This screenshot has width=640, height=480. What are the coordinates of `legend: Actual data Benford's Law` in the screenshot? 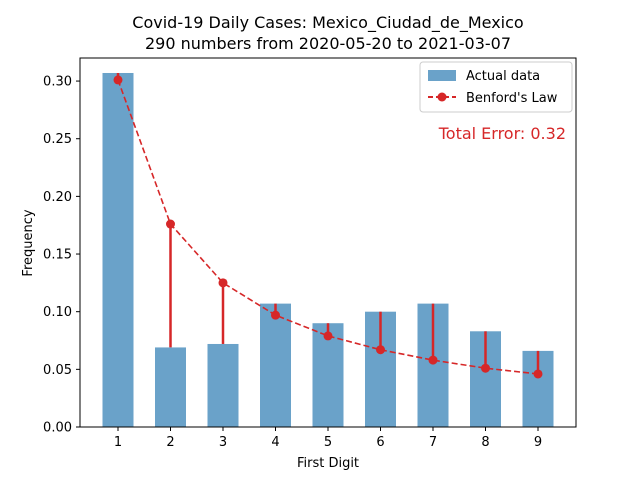 It's located at (496, 87).